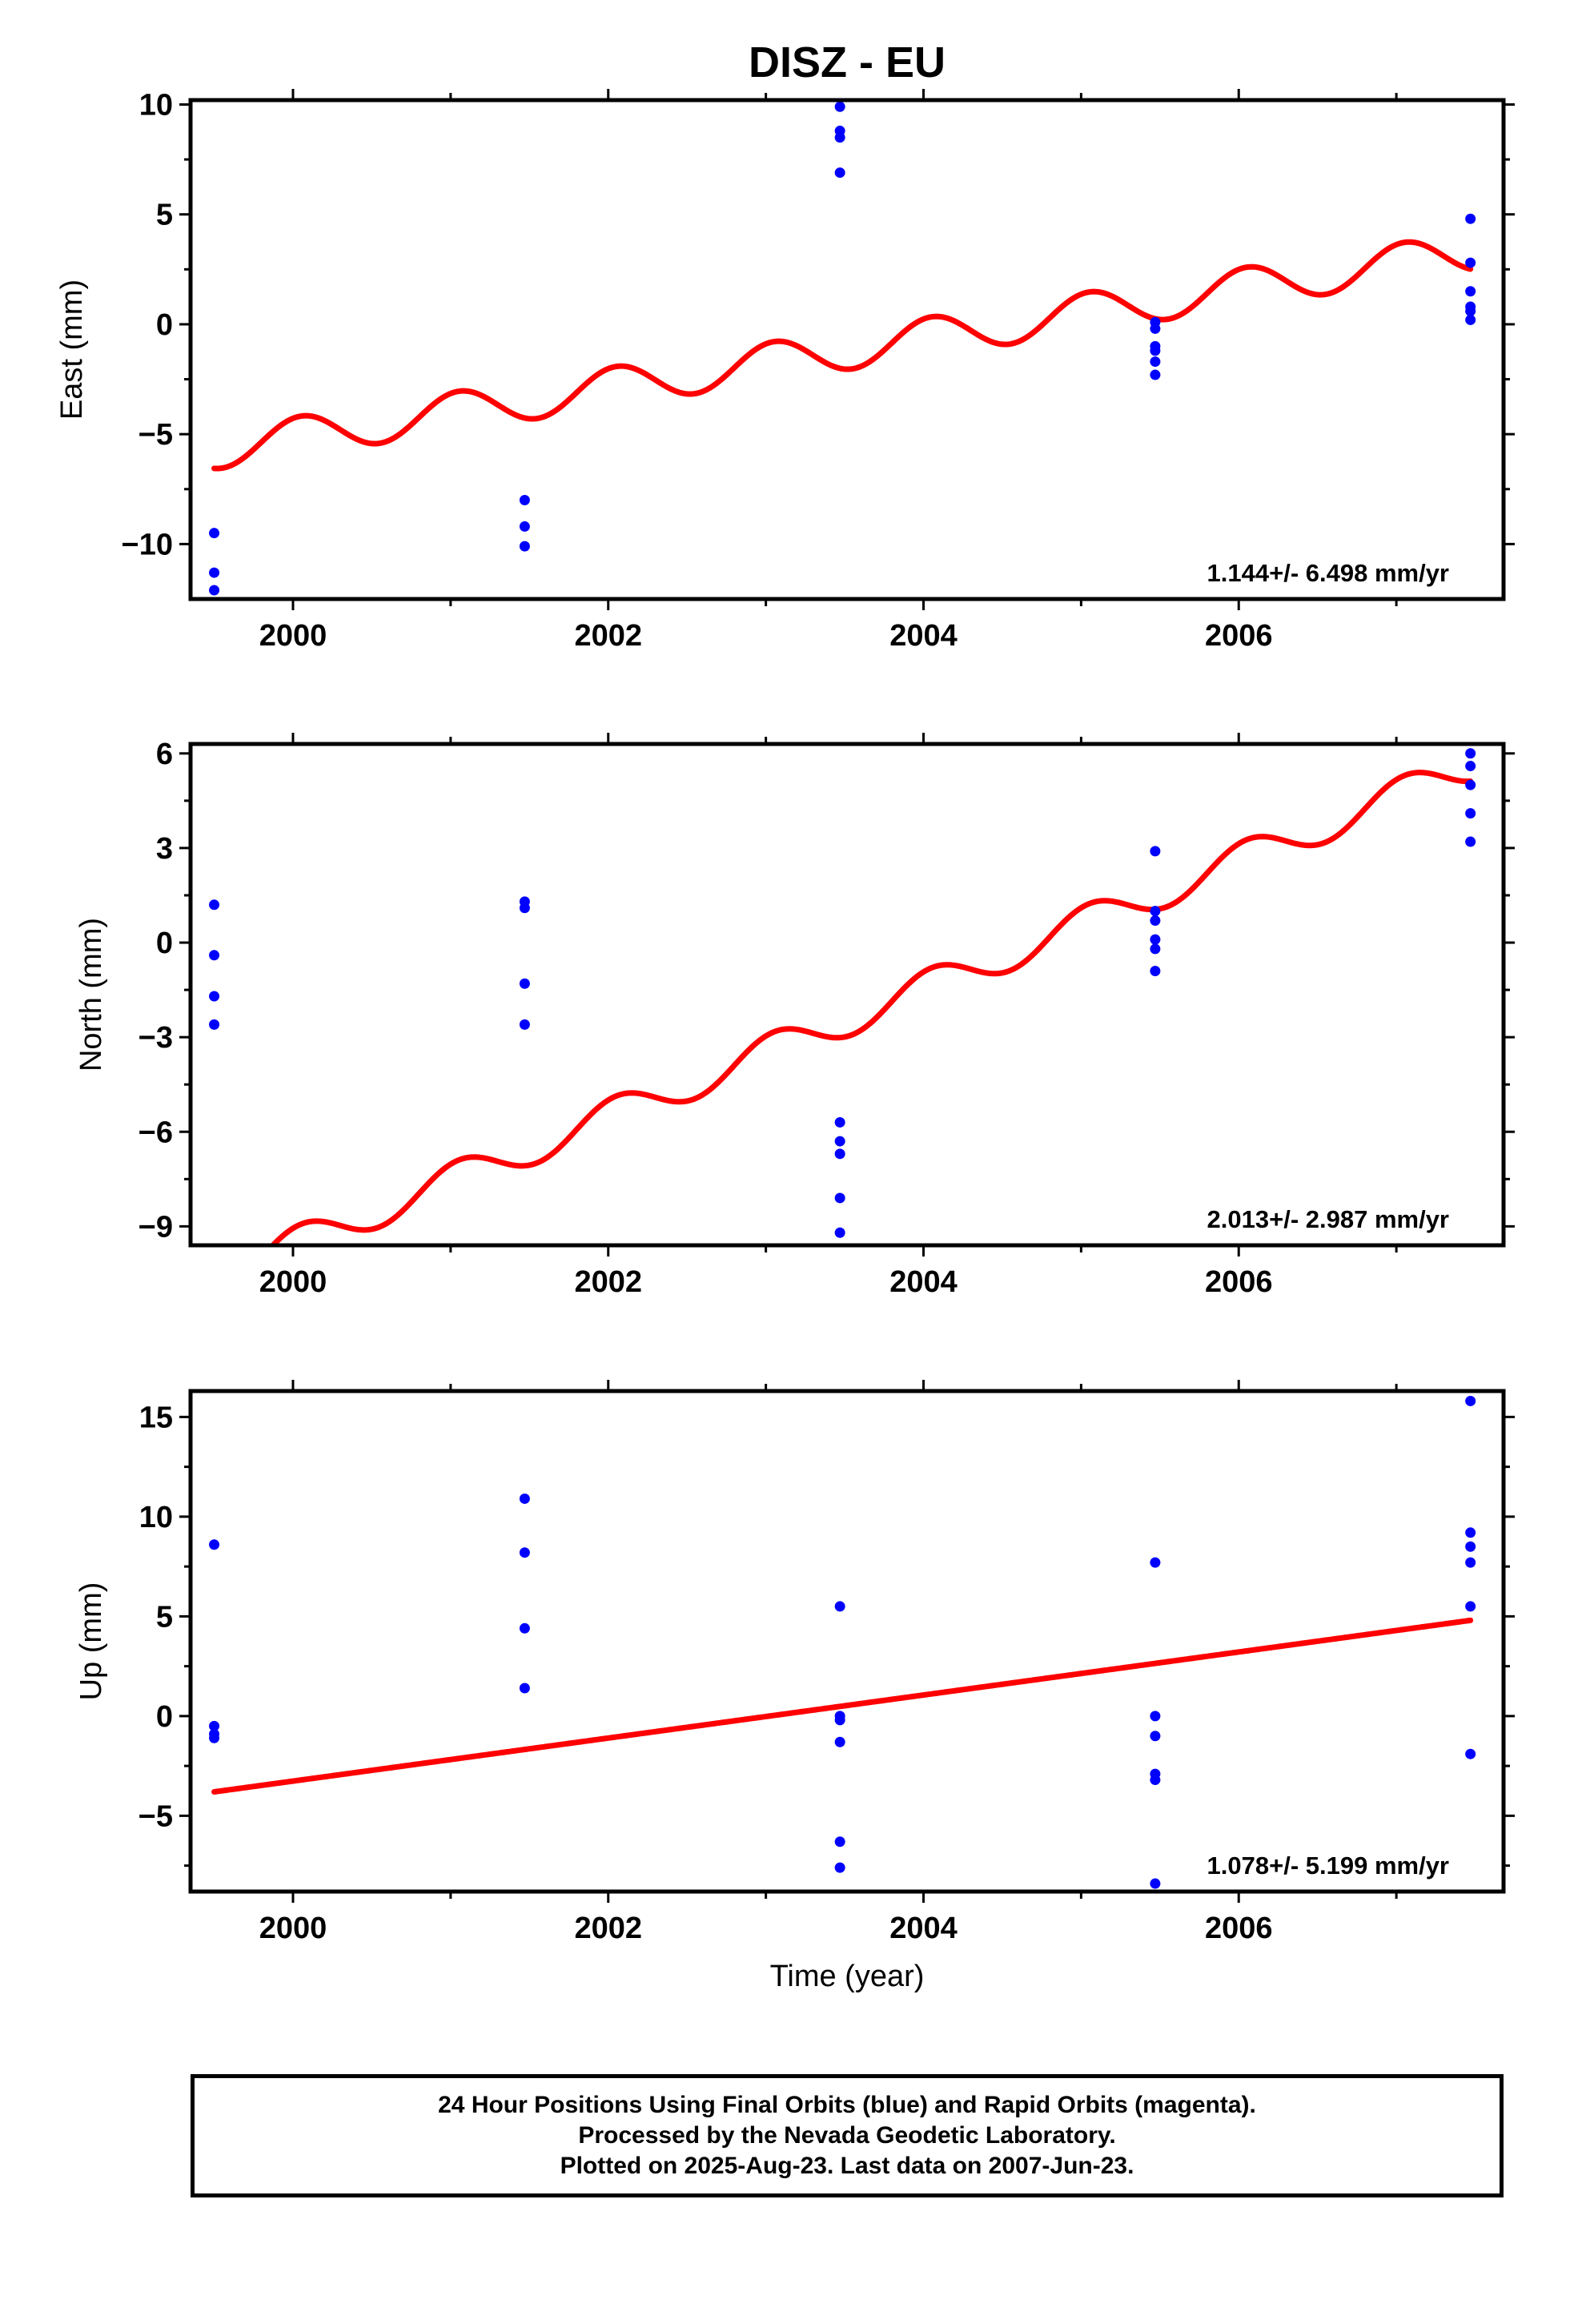 The height and width of the screenshot is (2324, 1582). Describe the element at coordinates (156, 435) in the screenshot. I see `east-y-tick-label: −5` at that location.